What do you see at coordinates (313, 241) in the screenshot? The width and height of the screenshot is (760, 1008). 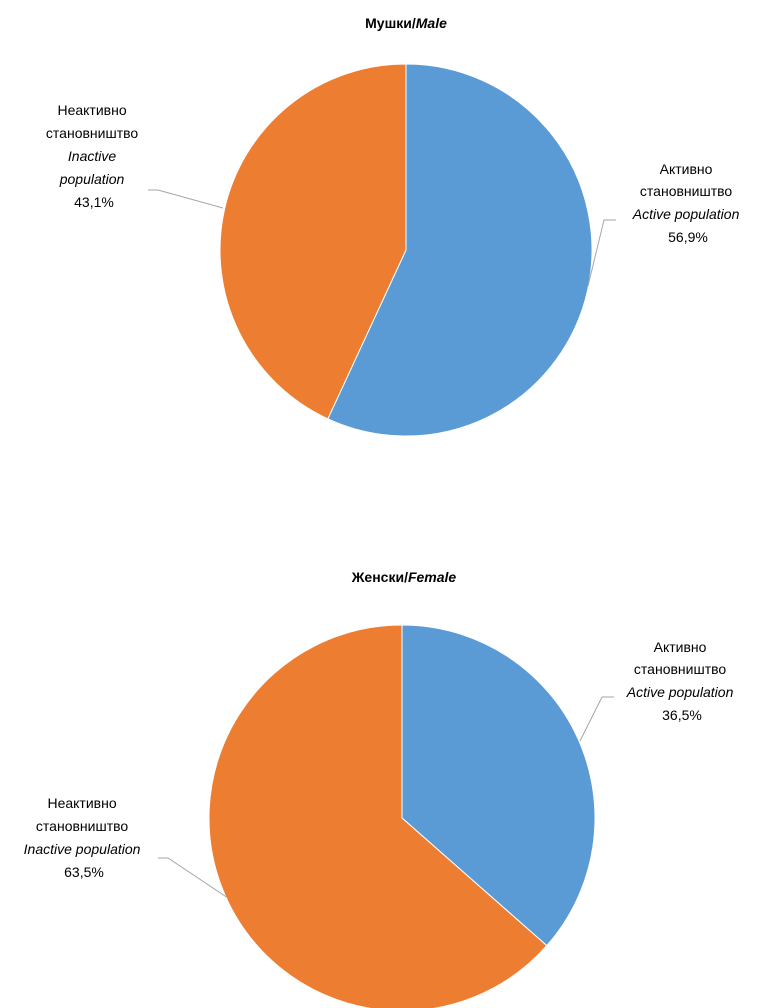 I see `pie-slice-inactive` at bounding box center [313, 241].